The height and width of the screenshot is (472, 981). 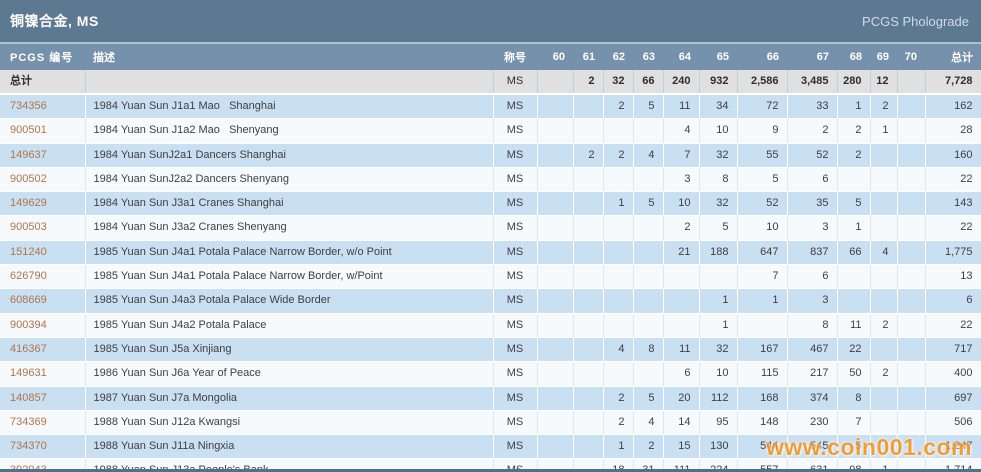 I want to click on grade-cell-66: 115, so click(x=762, y=374).